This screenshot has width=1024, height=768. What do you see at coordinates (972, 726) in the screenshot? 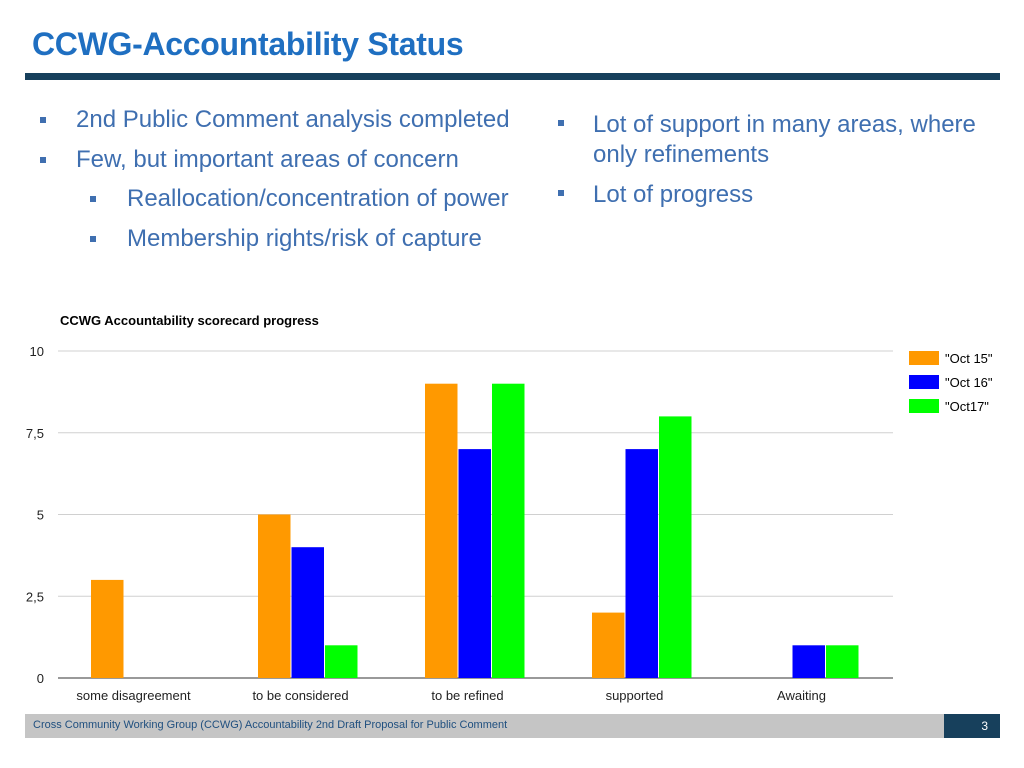
I see `page-number: 3` at bounding box center [972, 726].